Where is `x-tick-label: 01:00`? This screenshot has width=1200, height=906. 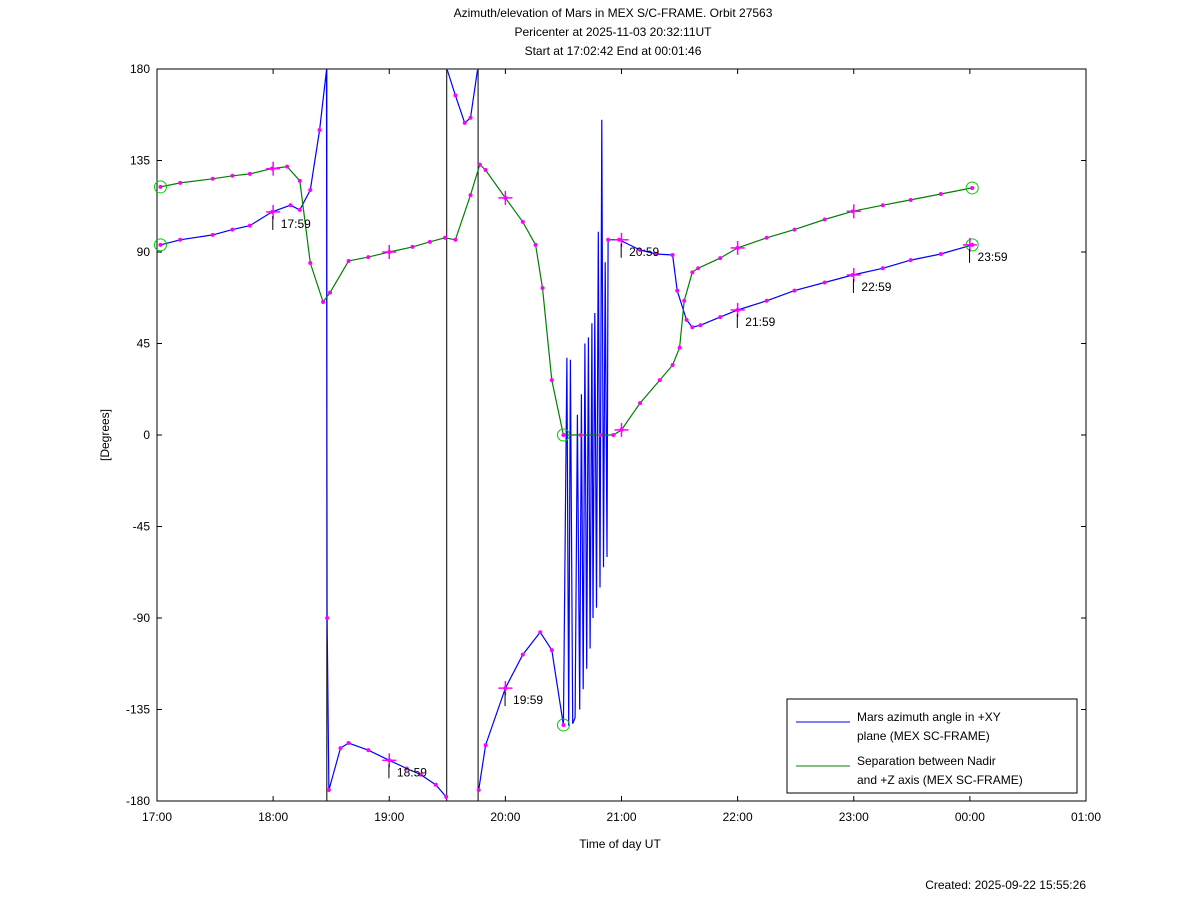 x-tick-label: 01:00 is located at coordinates (1086, 817).